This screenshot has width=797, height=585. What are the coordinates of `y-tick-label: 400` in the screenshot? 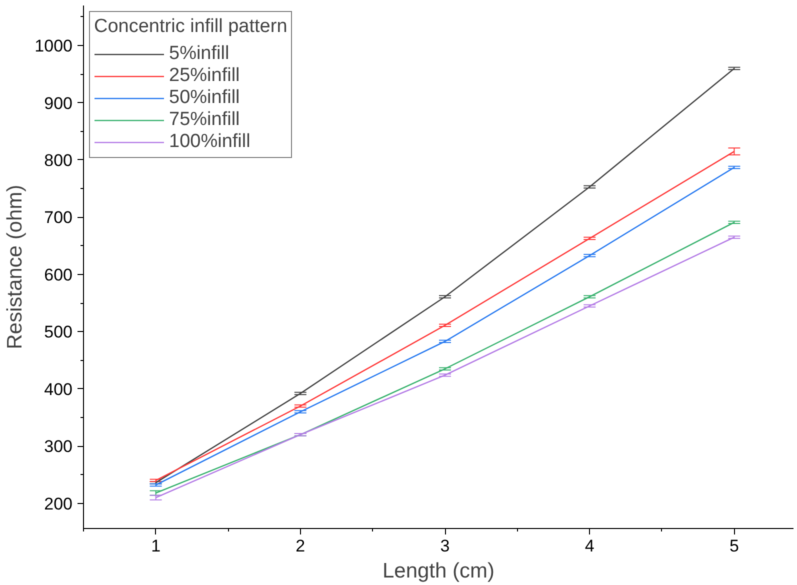 It's located at (58, 389).